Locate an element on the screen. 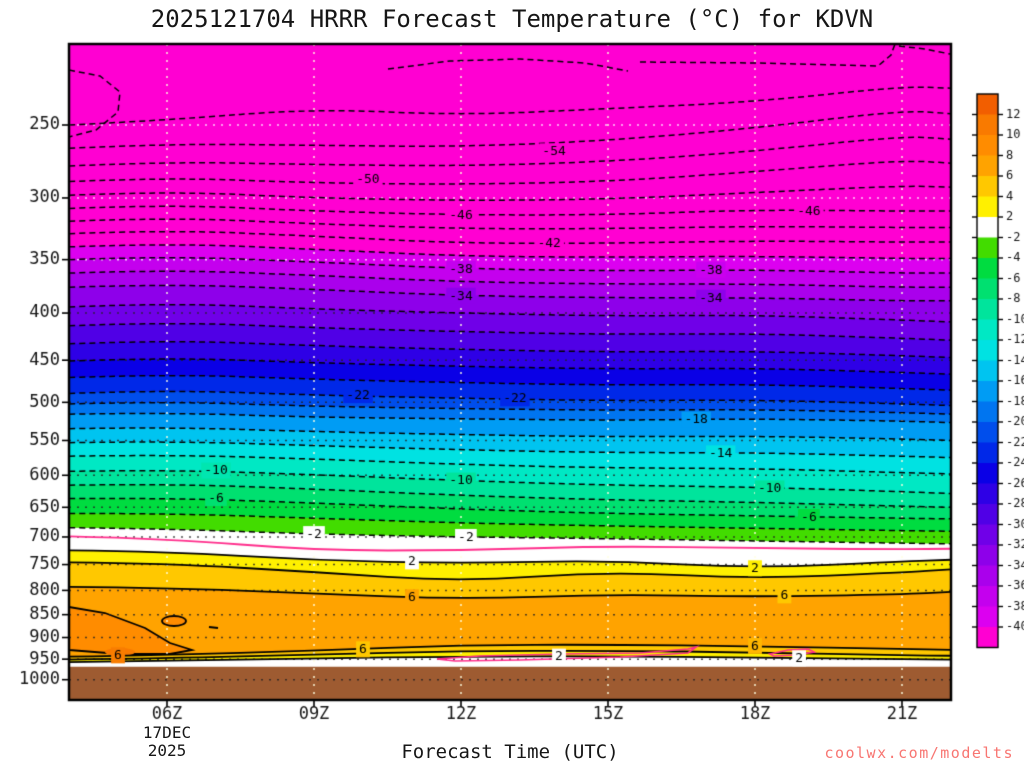 The width and height of the screenshot is (1024, 768). x-axis-date-line2: 2025 is located at coordinates (167, 750).